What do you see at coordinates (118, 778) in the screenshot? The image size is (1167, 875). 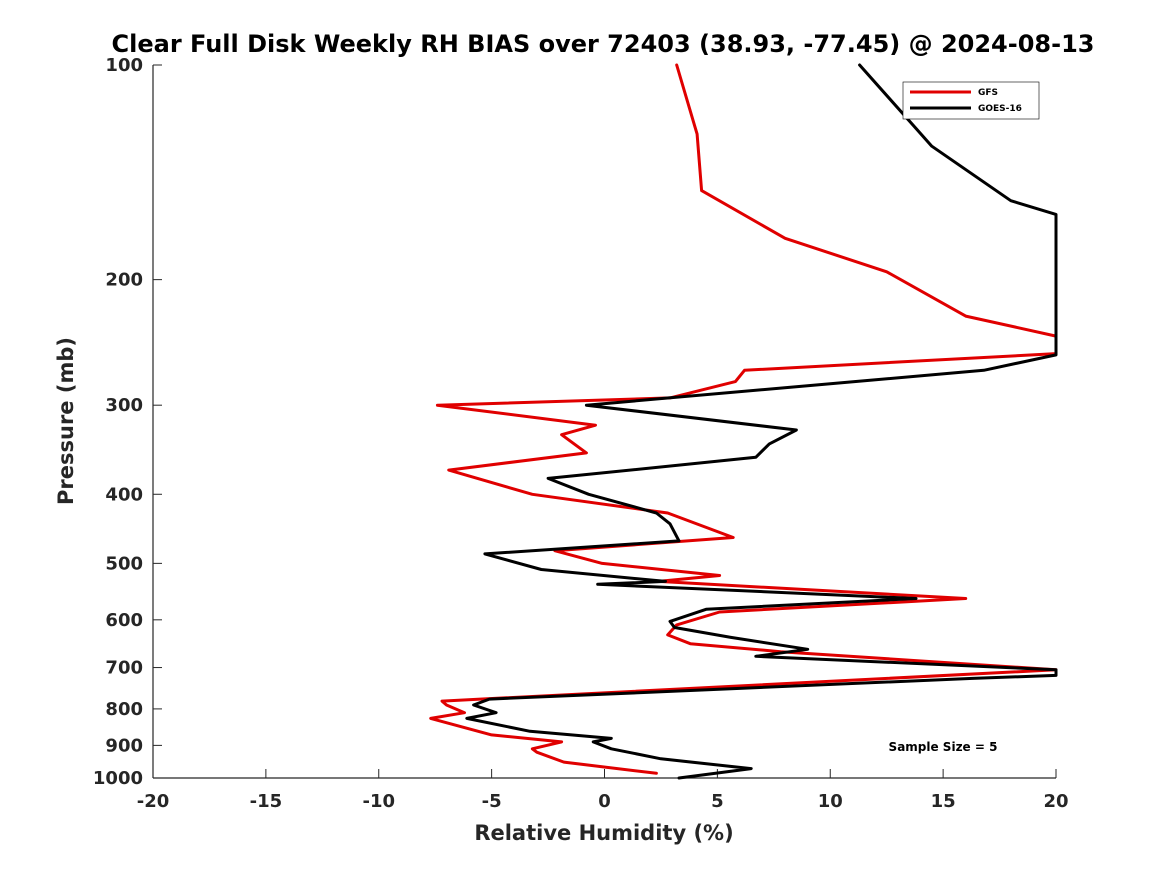 I see `y-tick-label: 1000` at bounding box center [118, 778].